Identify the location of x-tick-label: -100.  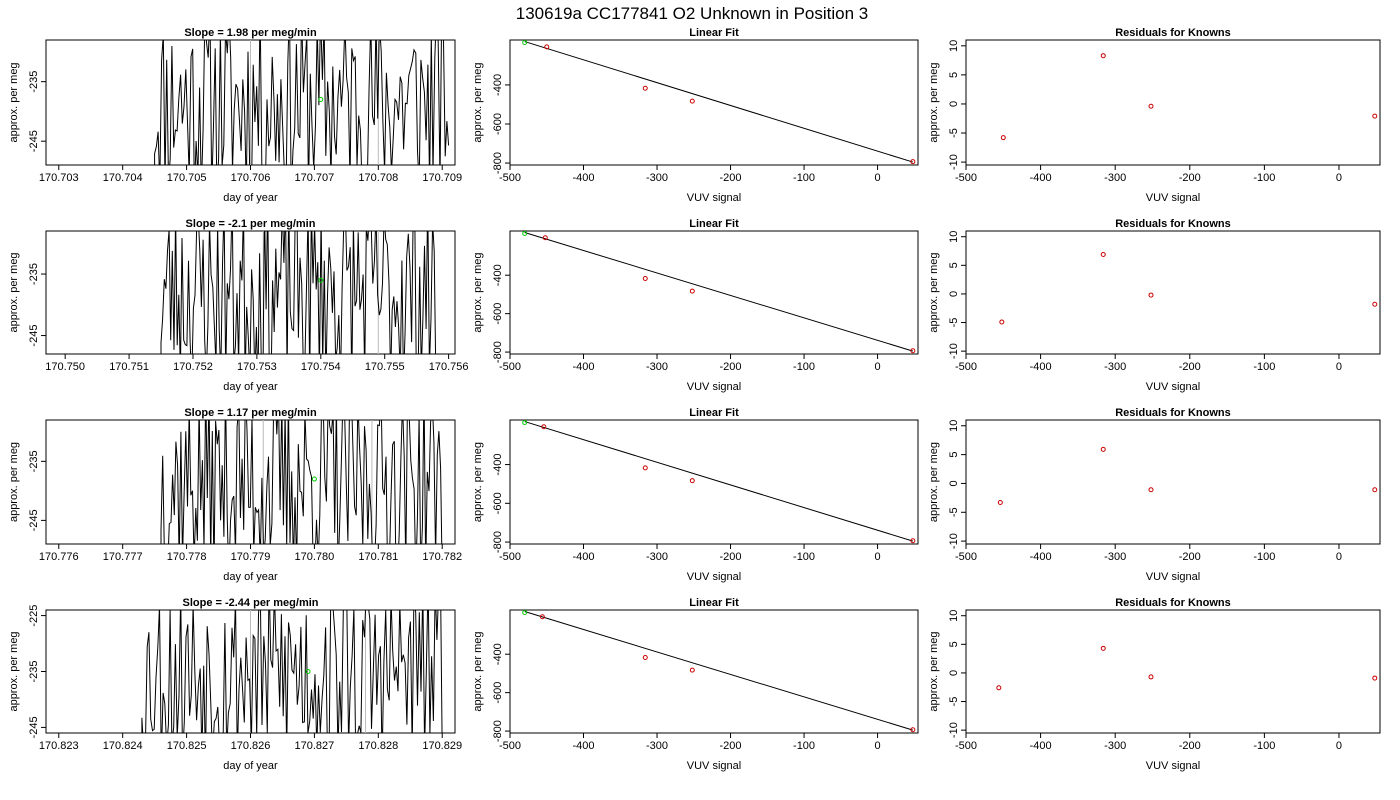
(1264, 178).